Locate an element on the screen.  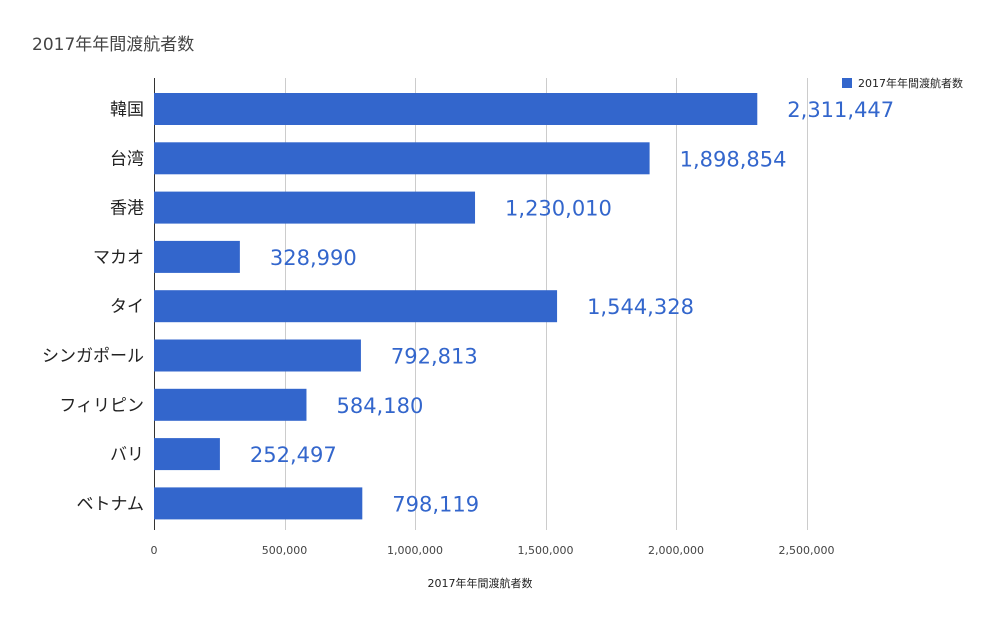
x-axis-title: 2017年年間渡航者数 is located at coordinates (480, 583).